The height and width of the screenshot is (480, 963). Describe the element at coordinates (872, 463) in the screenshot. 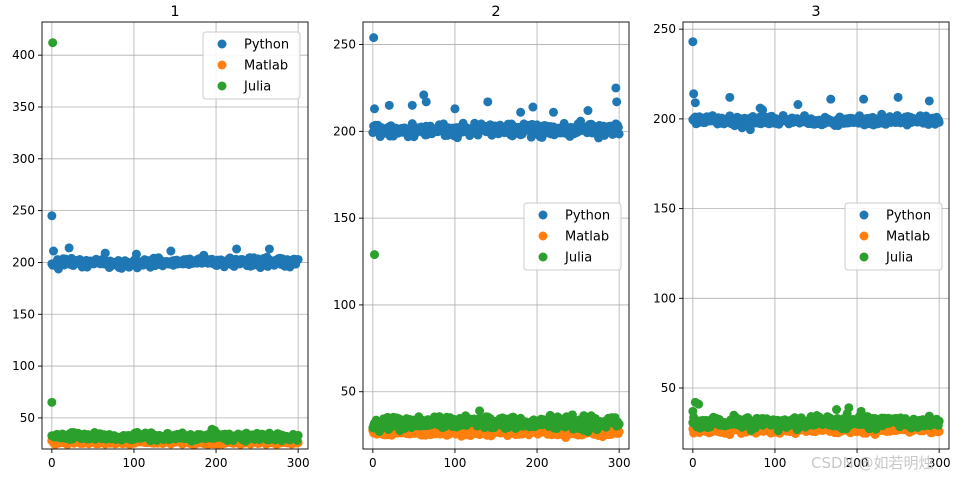

I see `watermark: CSDN @如若明烛` at that location.